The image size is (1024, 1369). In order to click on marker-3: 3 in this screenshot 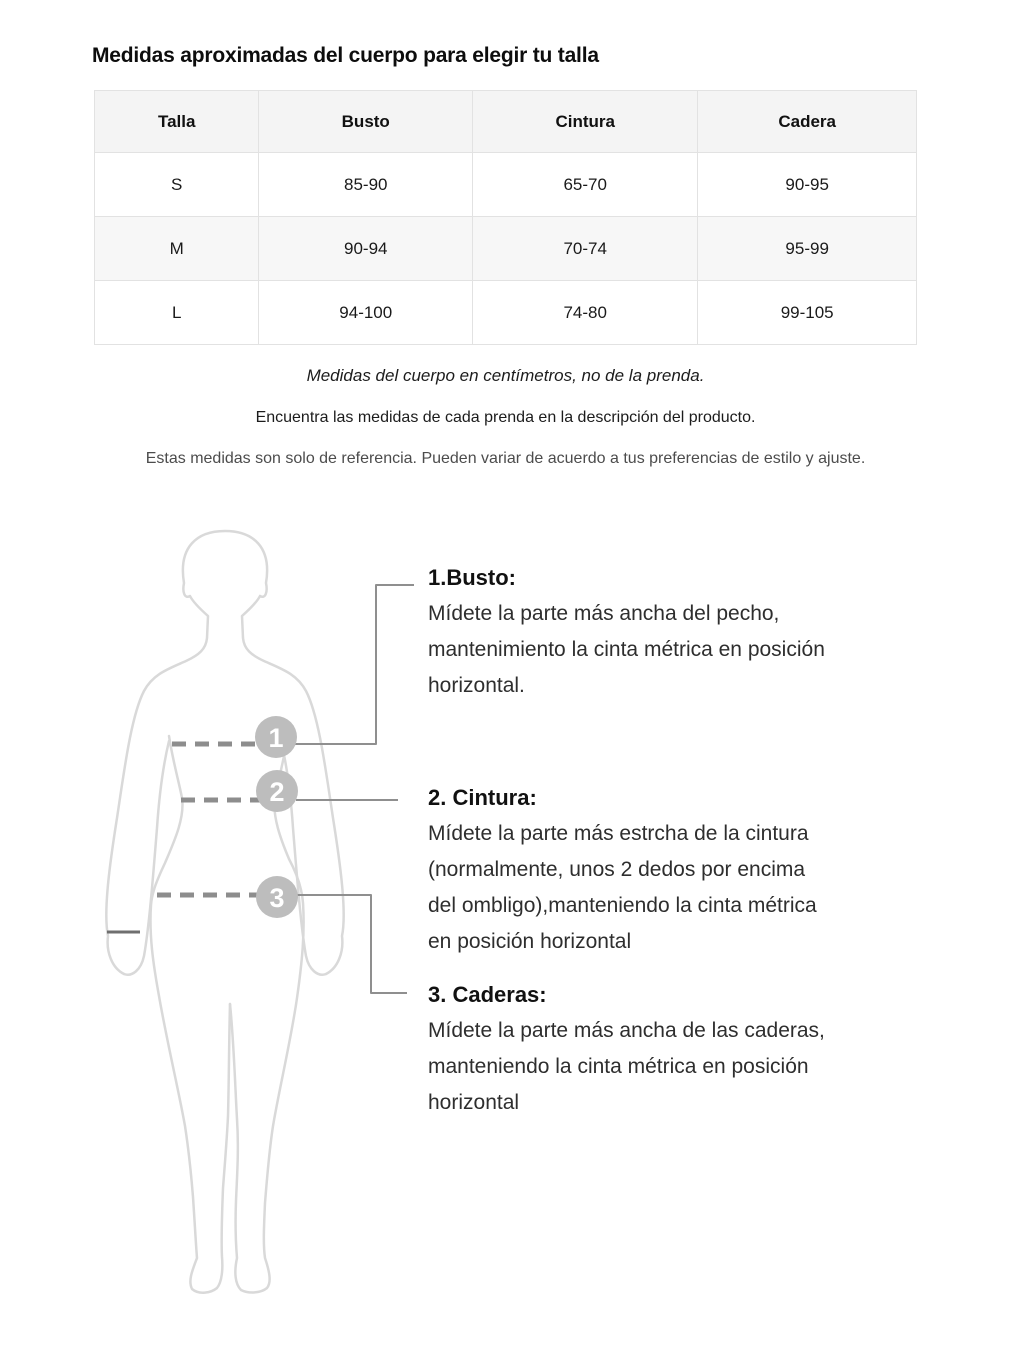, I will do `click(277, 897)`.